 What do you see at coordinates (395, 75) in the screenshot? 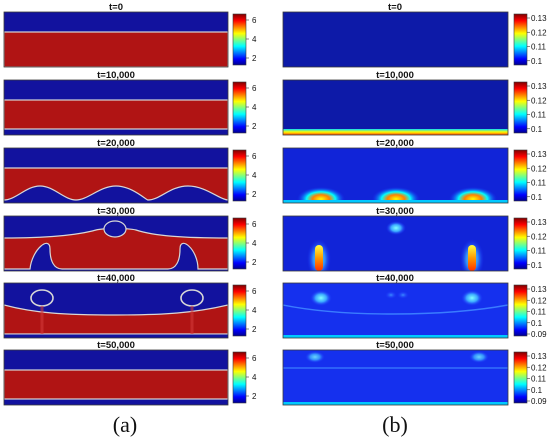
I see `panel-title: t=10,000` at bounding box center [395, 75].